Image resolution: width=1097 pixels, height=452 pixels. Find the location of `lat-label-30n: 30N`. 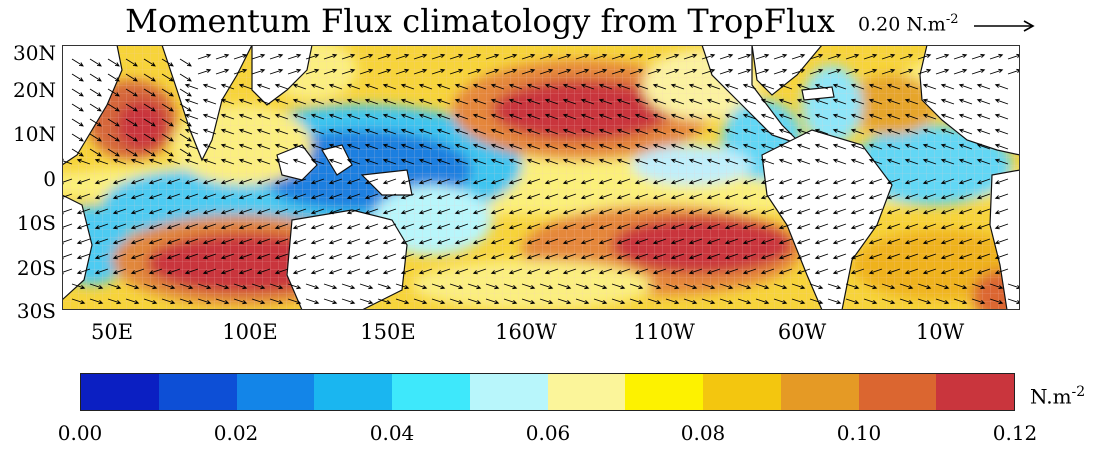

lat-label-30n: 30N is located at coordinates (34, 53).